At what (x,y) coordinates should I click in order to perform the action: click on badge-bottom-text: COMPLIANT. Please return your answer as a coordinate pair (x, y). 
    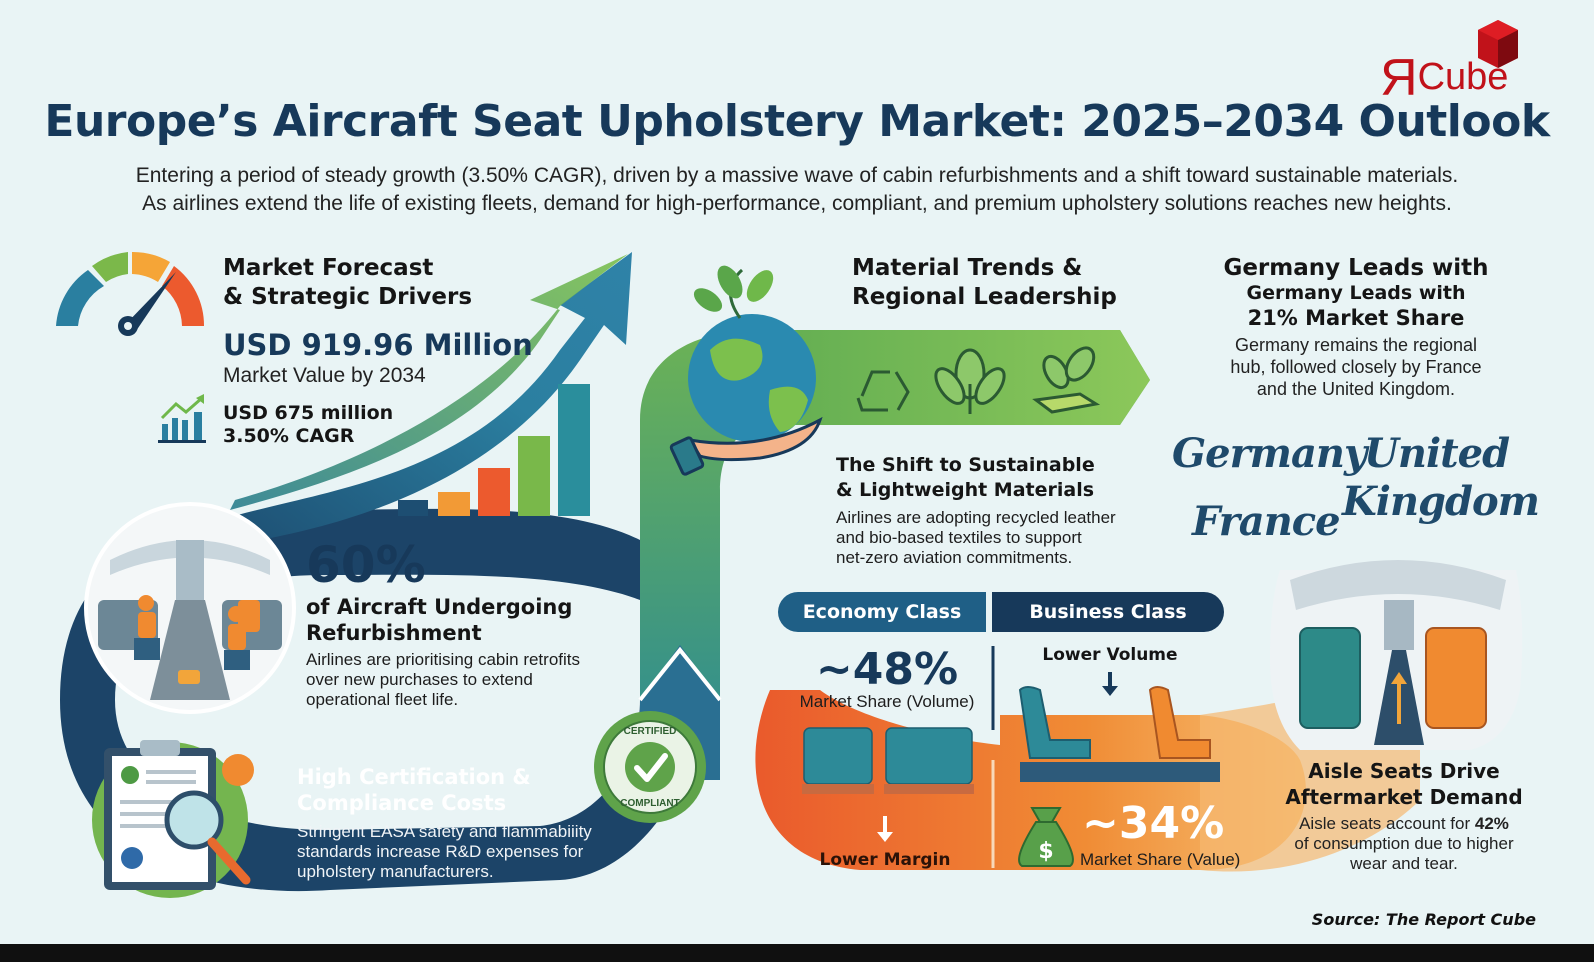
    Looking at the image, I should click on (650, 803).